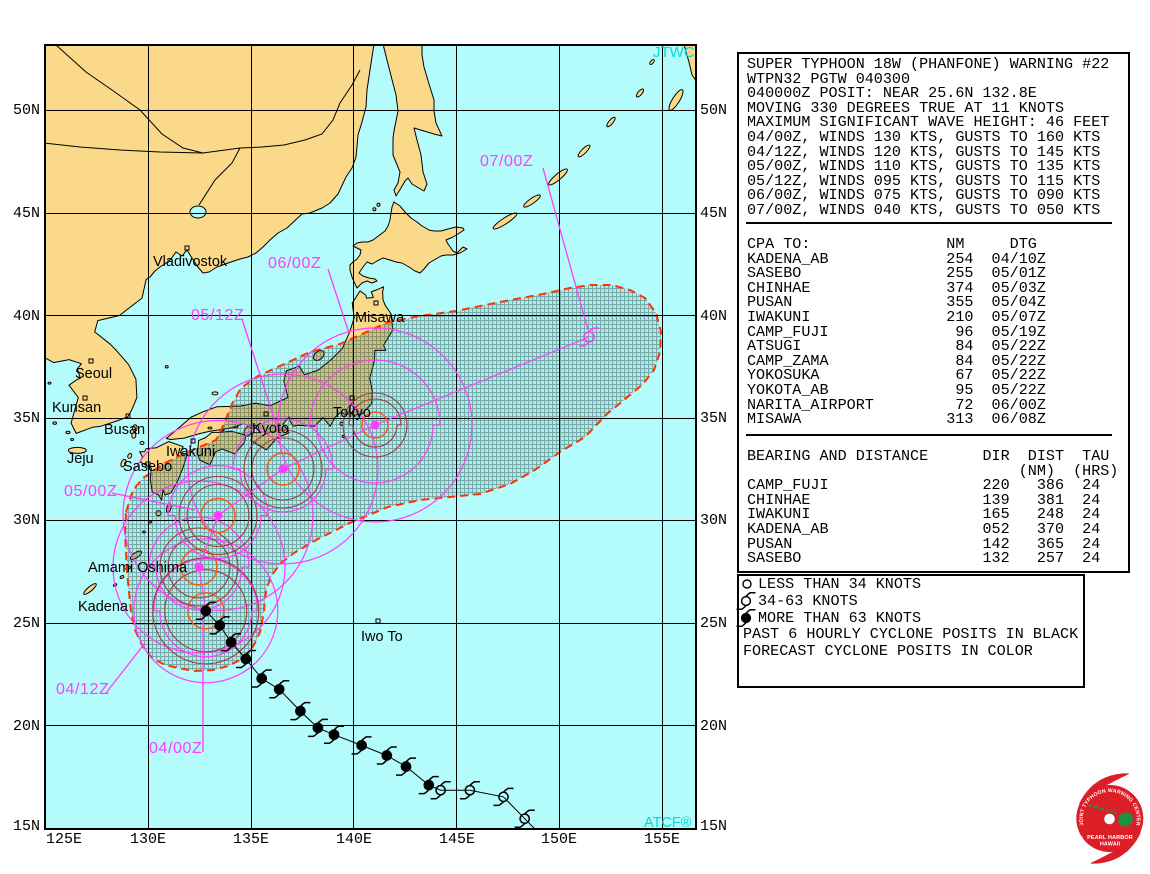 Image resolution: width=1150 pixels, height=874 pixels. Describe the element at coordinates (559, 839) in the screenshot. I see `svg-text: 150E` at that location.